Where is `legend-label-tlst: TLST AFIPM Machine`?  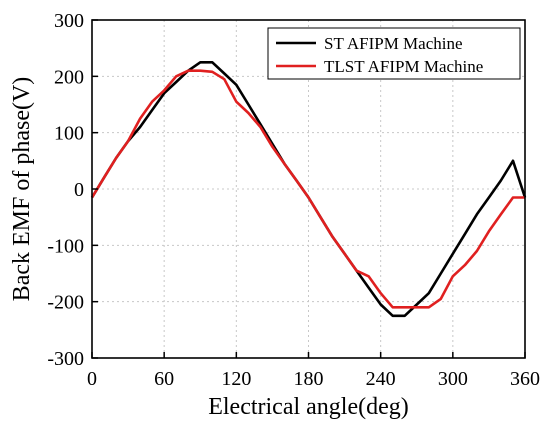 legend-label-tlst: TLST AFIPM Machine is located at coordinates (403, 66).